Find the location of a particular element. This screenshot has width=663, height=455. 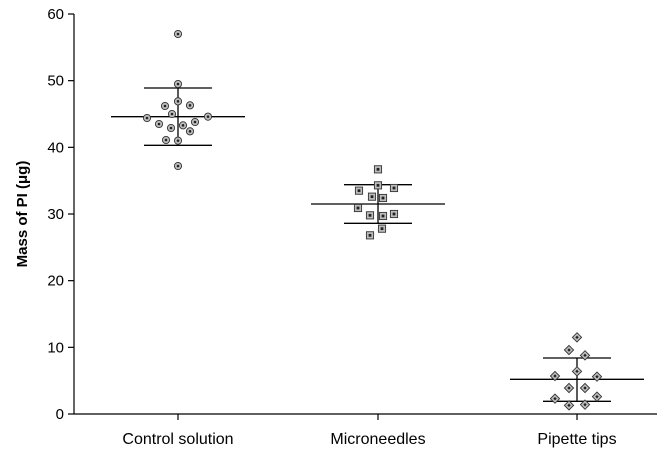

y-tick-label: 50 is located at coordinates (55, 81).